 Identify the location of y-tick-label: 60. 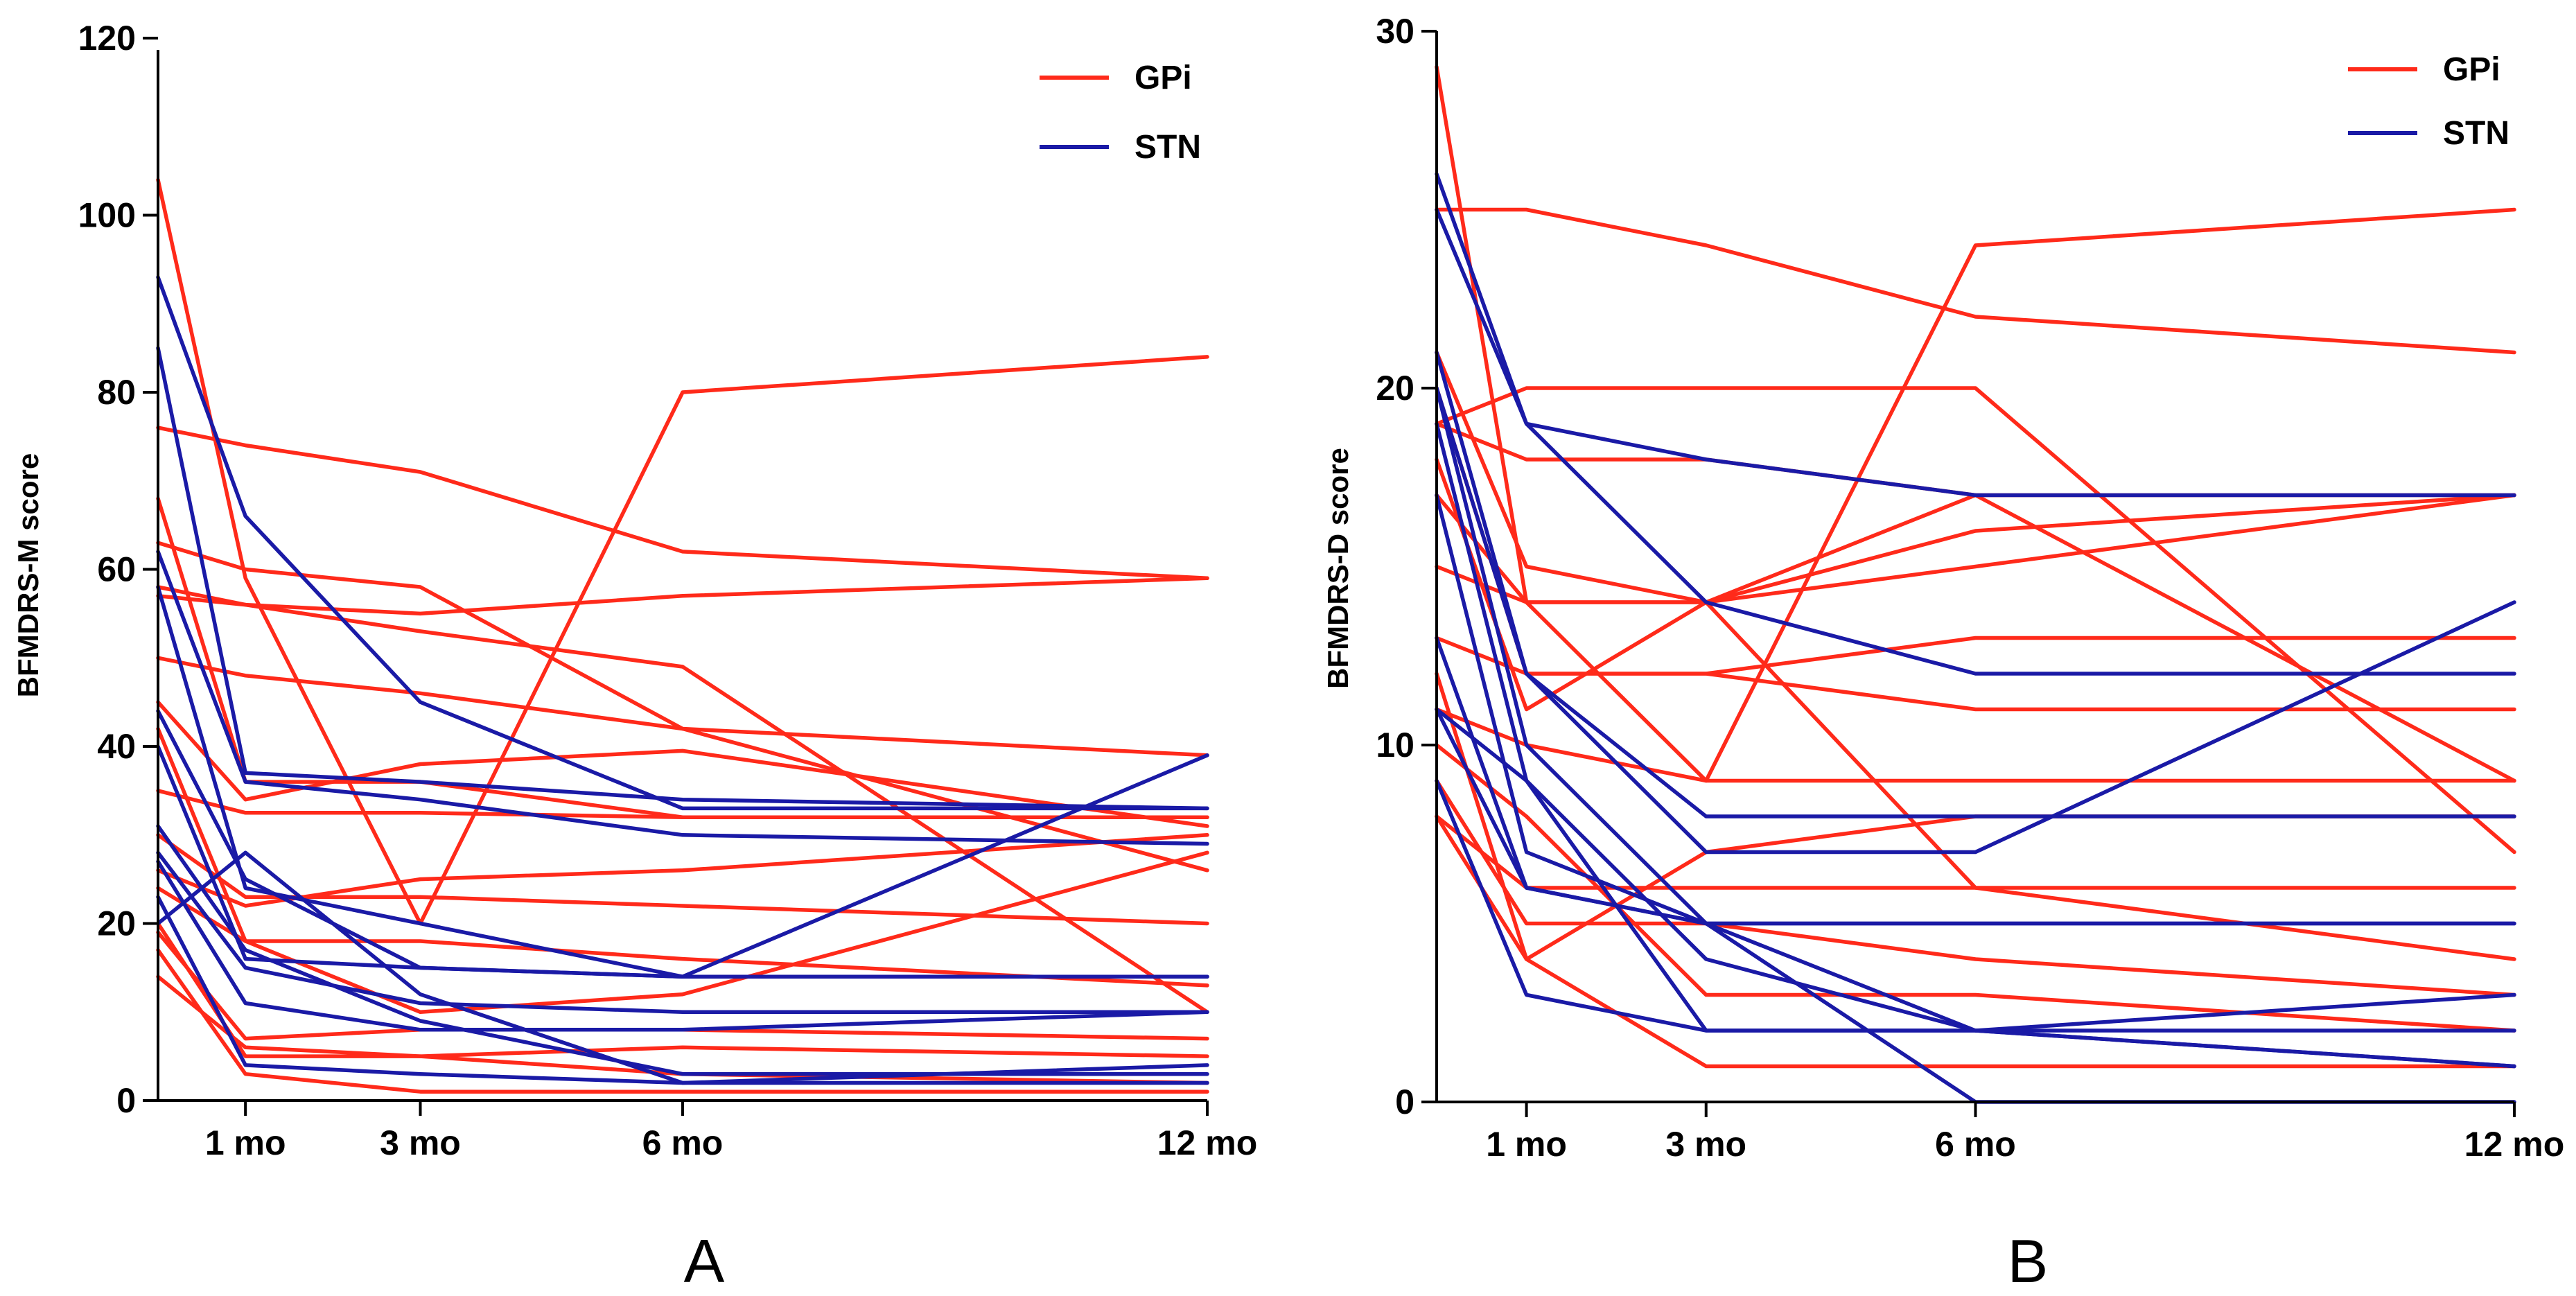
(116, 569).